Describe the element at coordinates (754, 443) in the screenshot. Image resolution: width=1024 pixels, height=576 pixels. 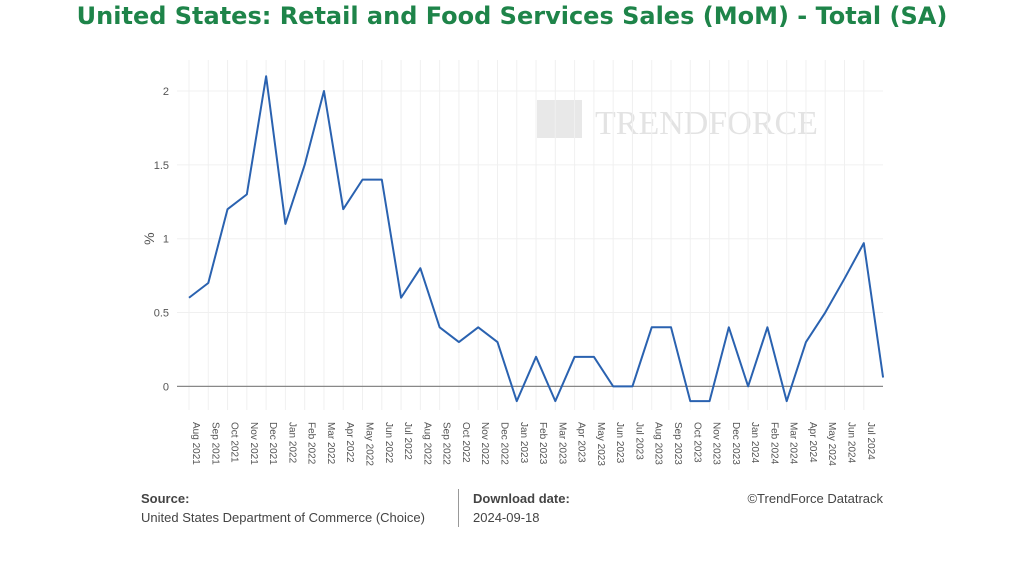
I see `x-tick-label: Jan 2024` at that location.